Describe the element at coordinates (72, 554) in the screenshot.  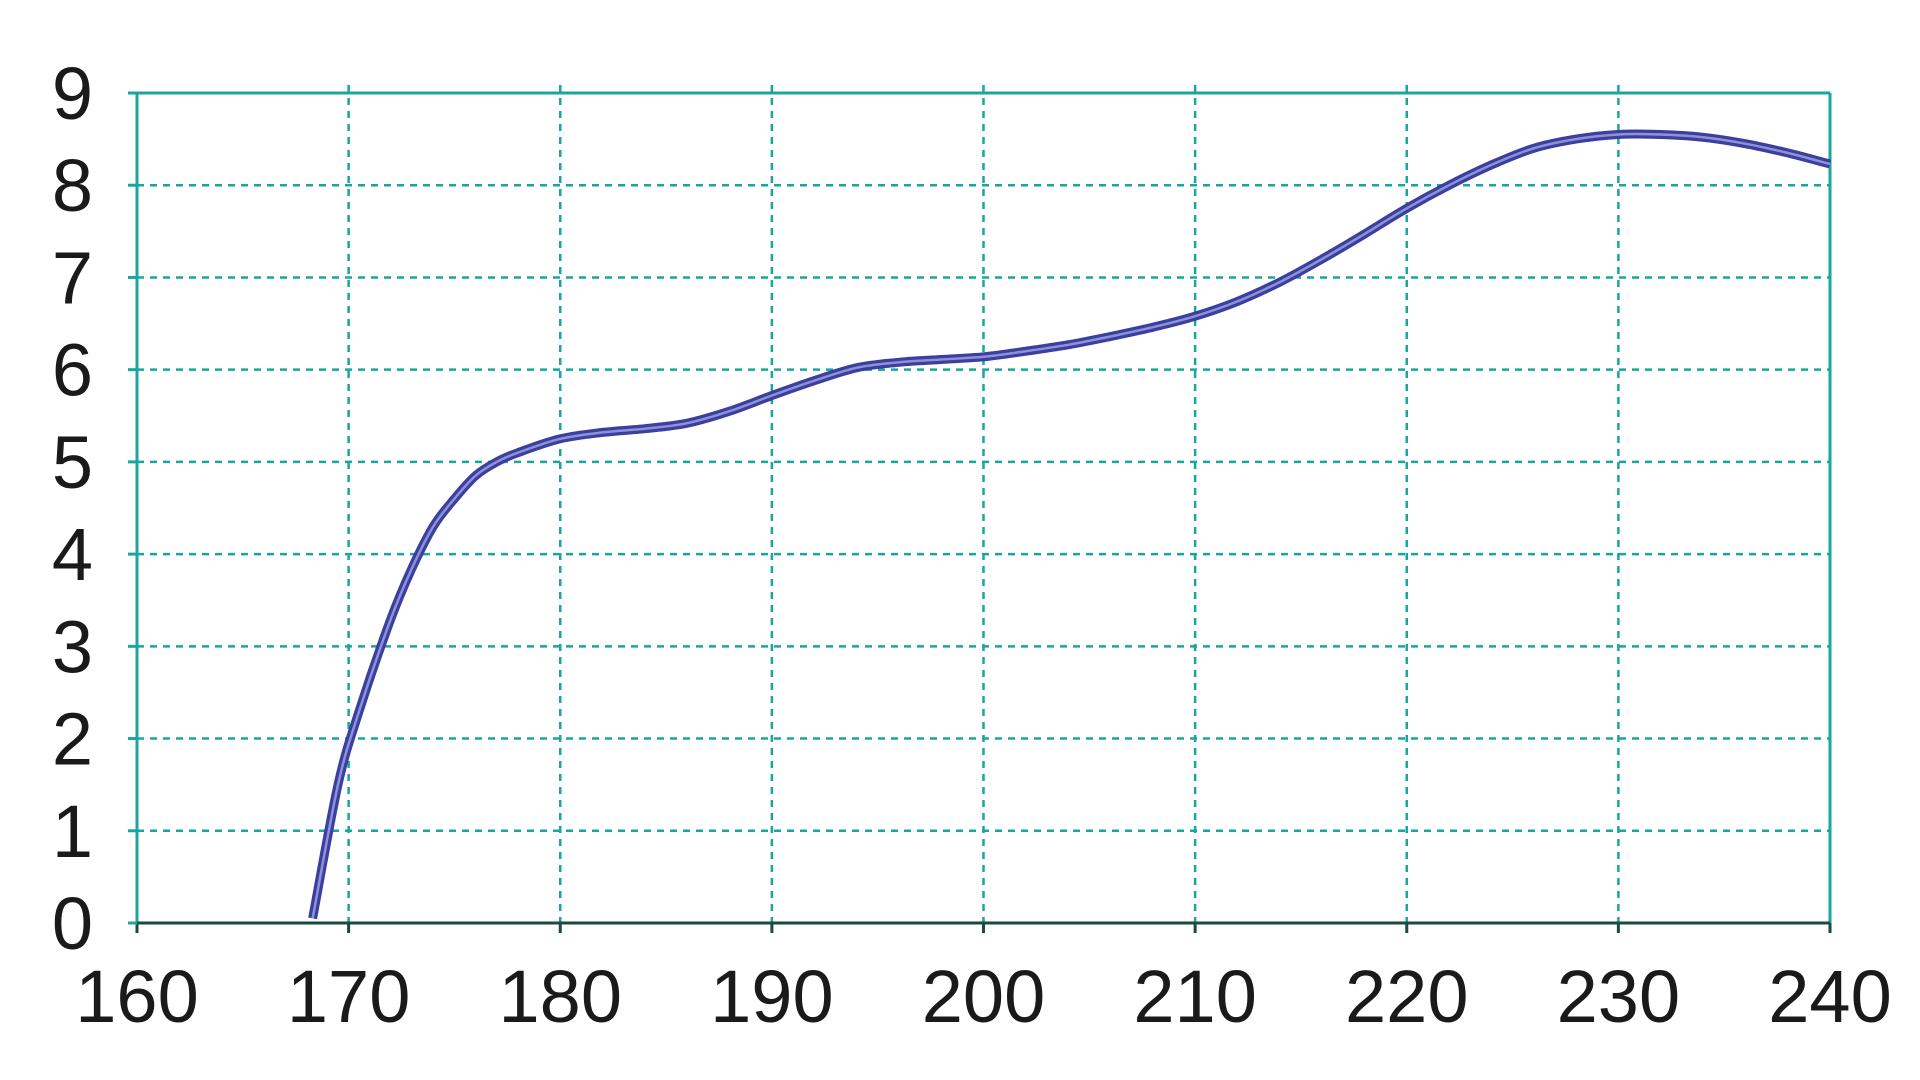
I see `y-tick-label: 4` at that location.